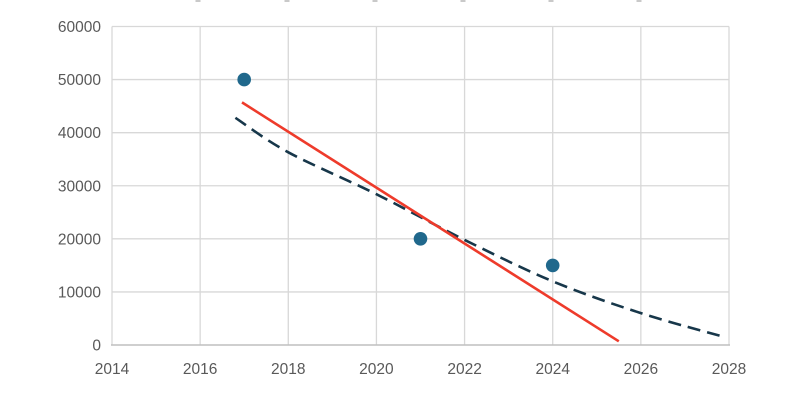  Describe the element at coordinates (79, 27) in the screenshot. I see `y-axis-tick-label: 60000` at that location.